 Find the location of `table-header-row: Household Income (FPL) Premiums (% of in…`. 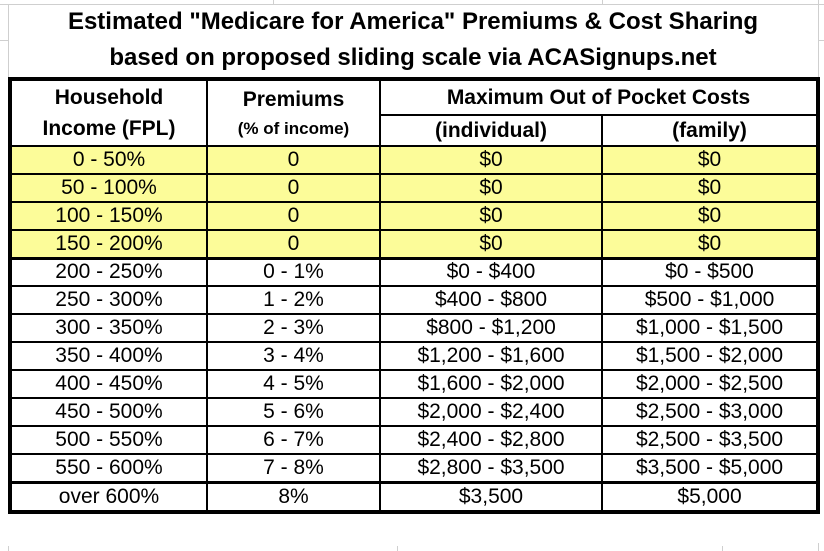

table-header-row: Household Income (FPL) Premiums (% of in… is located at coordinates (414, 112).